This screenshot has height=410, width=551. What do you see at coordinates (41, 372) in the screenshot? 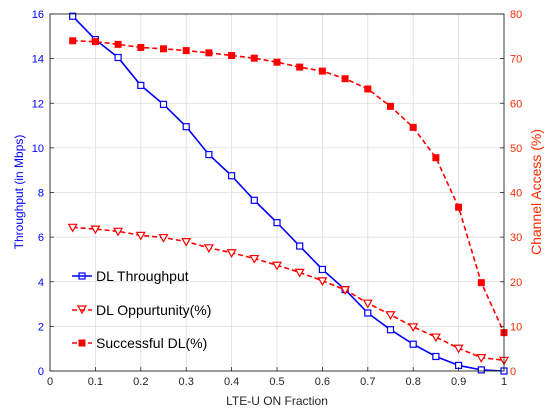
I see `y-left-tick-label: 0` at bounding box center [41, 372].